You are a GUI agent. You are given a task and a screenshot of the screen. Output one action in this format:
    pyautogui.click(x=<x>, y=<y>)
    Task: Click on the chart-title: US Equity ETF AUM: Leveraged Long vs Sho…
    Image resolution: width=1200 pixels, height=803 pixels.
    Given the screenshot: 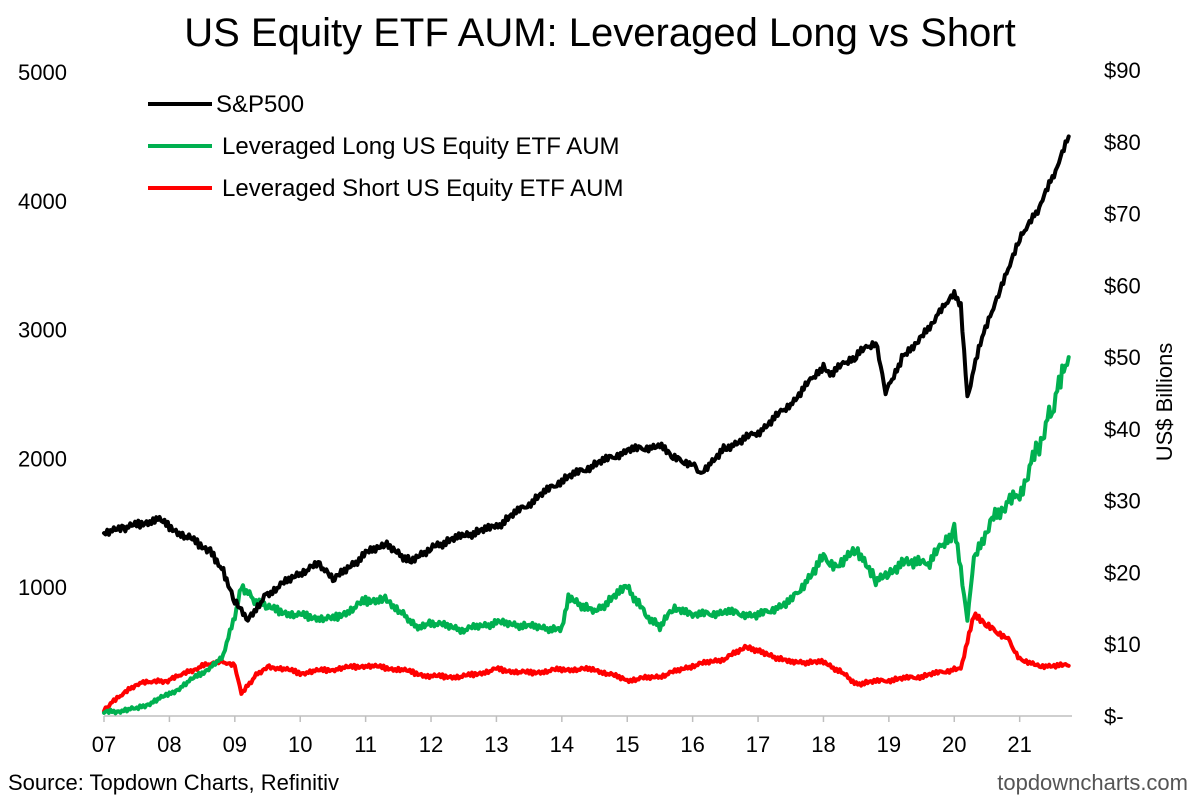 What is the action you would take?
    pyautogui.click(x=600, y=33)
    